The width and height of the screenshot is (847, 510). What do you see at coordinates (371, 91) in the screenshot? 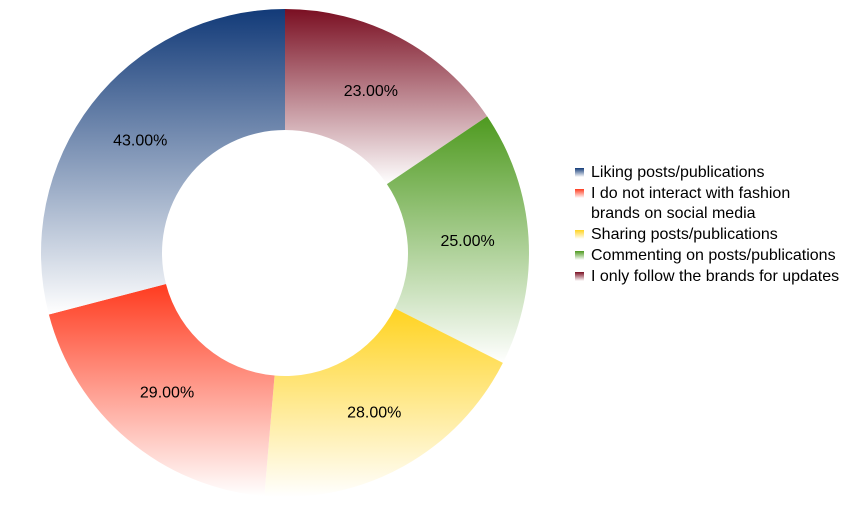
I see `slice-label-i-only-follow-the-brands-for-updates: 23.00%` at bounding box center [371, 91].